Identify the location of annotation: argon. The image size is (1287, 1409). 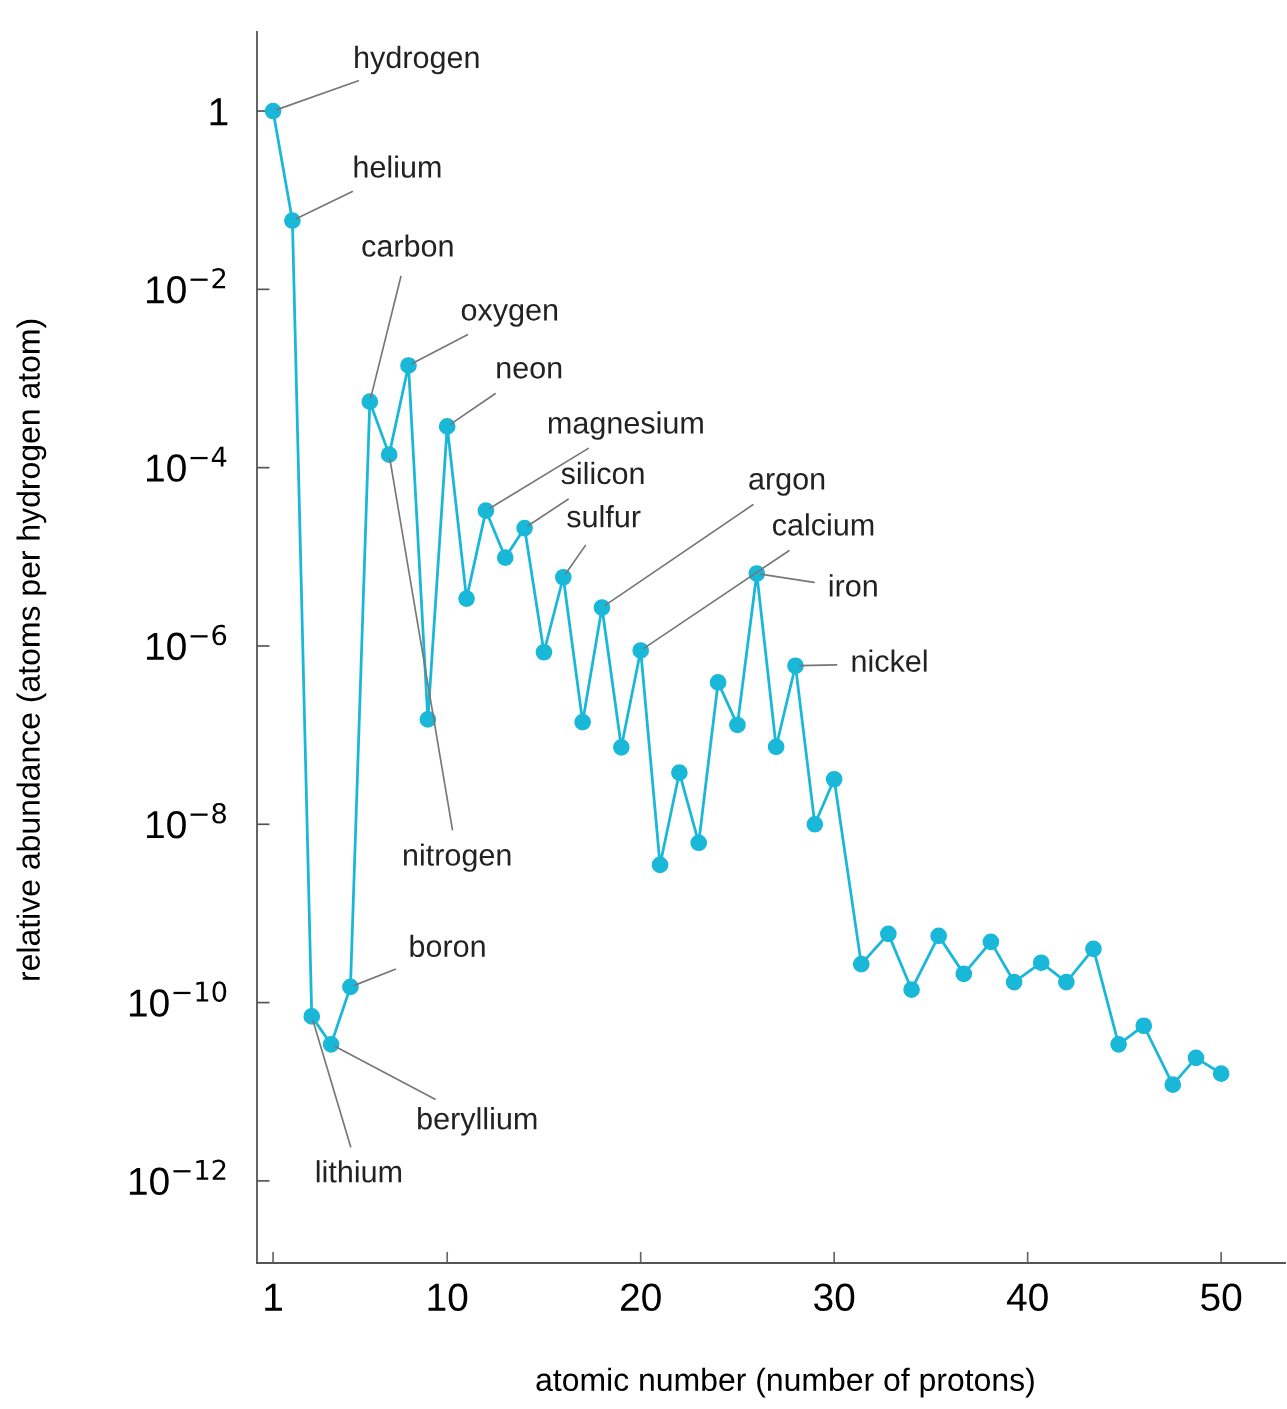
(787, 484).